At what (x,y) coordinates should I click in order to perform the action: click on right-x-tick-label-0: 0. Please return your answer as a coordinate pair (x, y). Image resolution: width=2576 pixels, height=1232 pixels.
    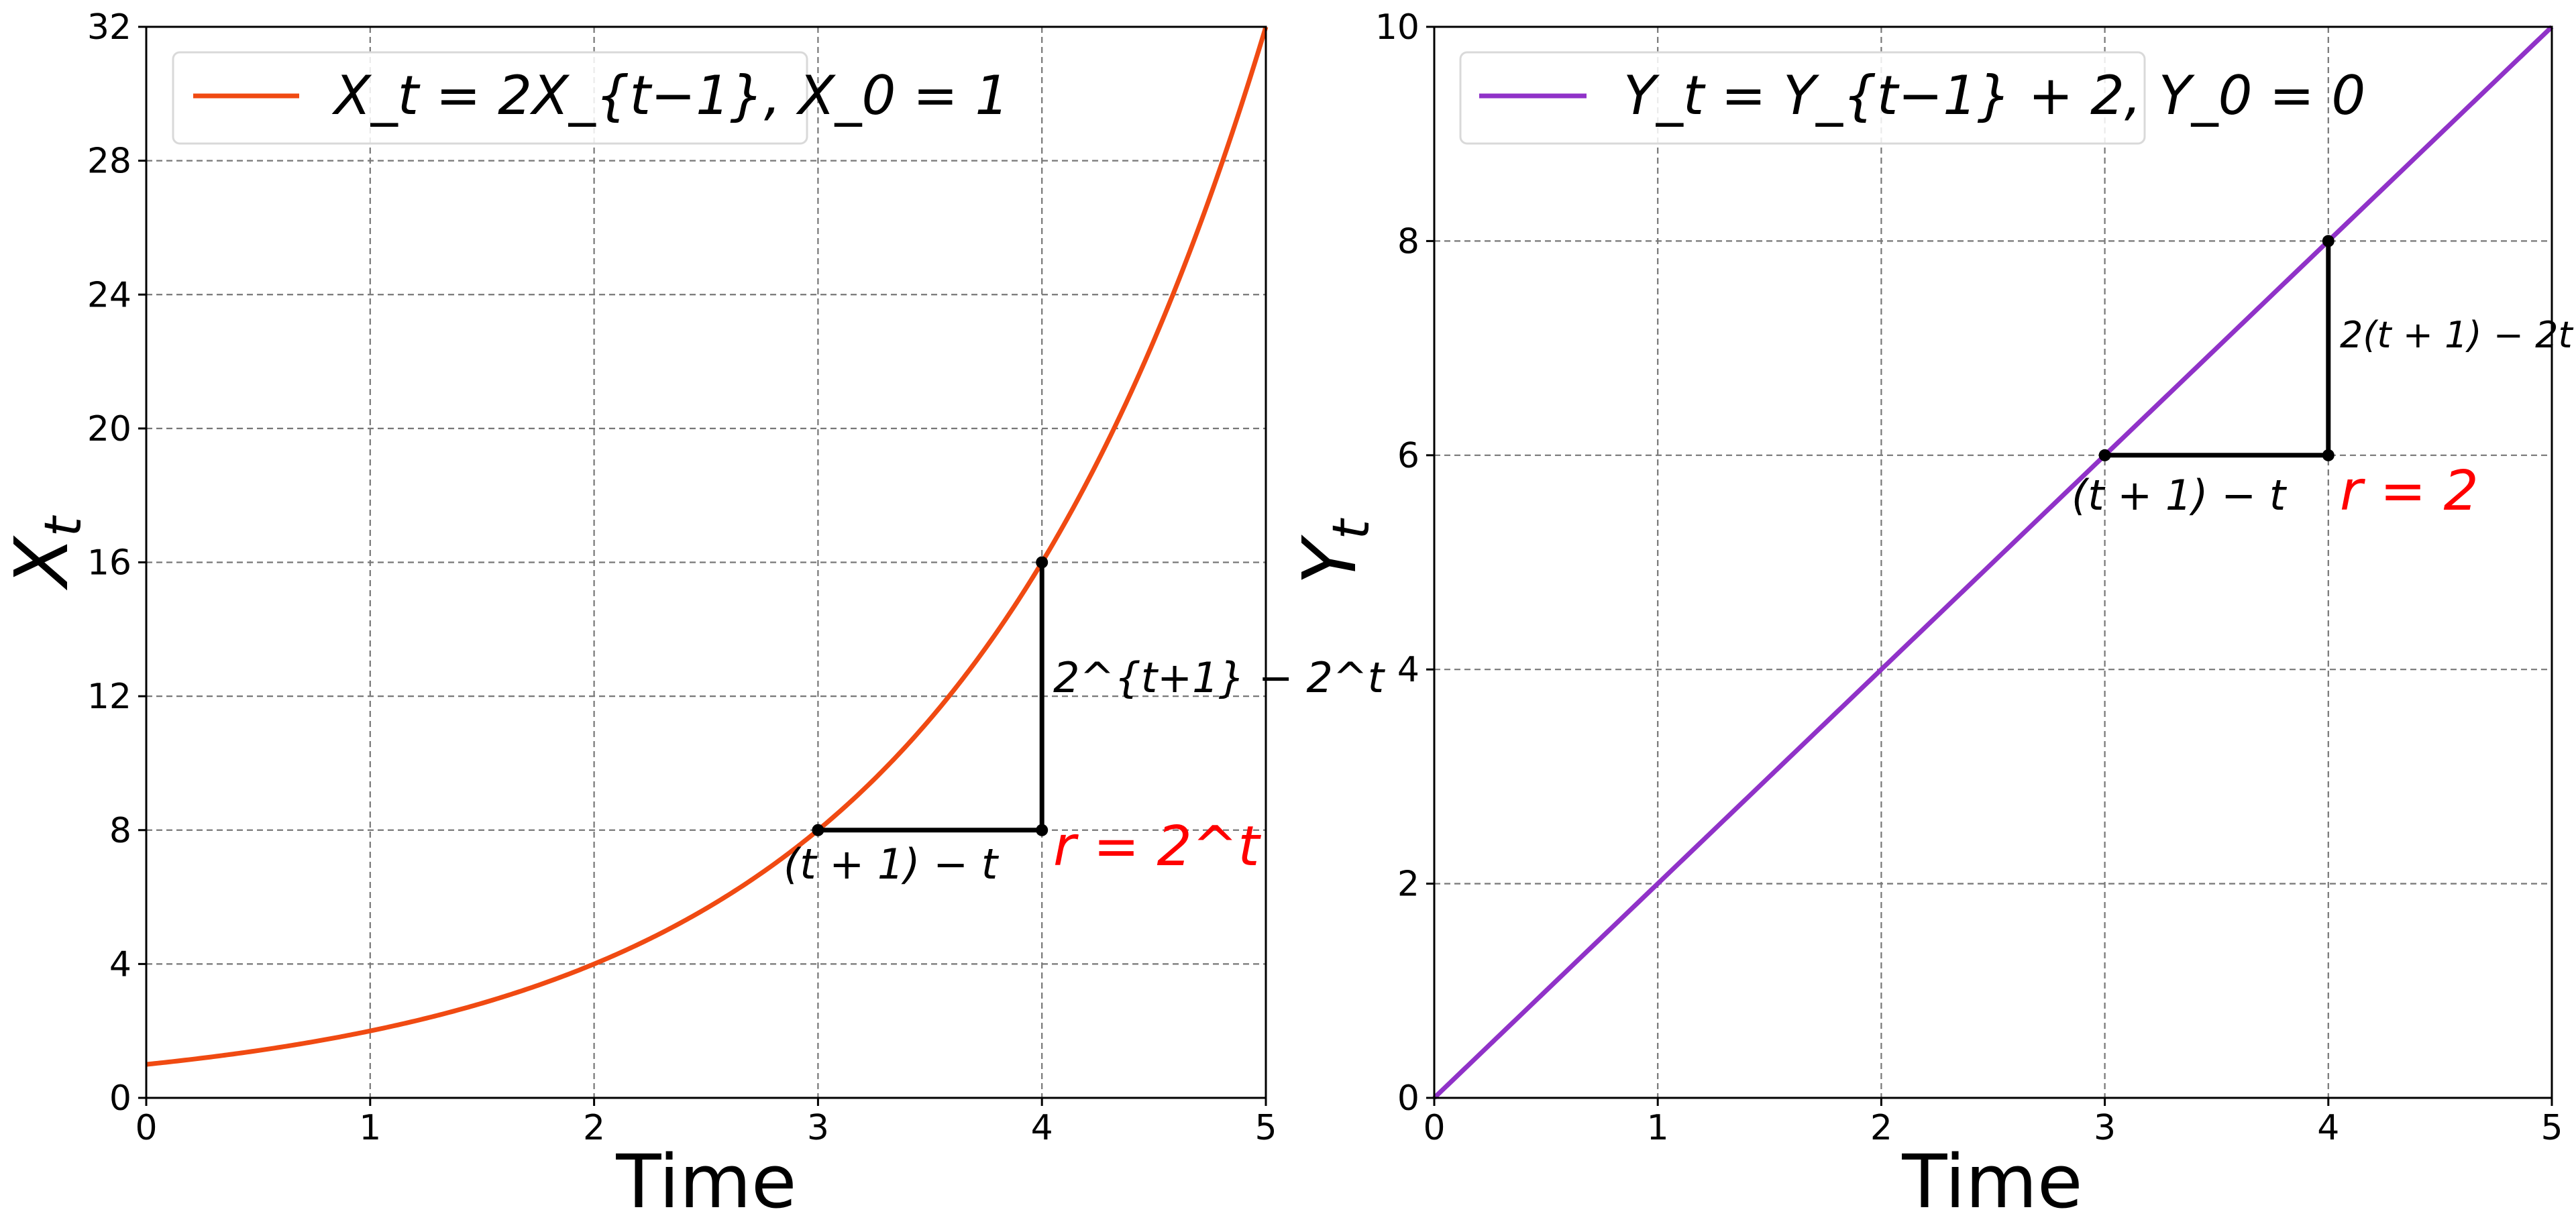
    Looking at the image, I should click on (1434, 1128).